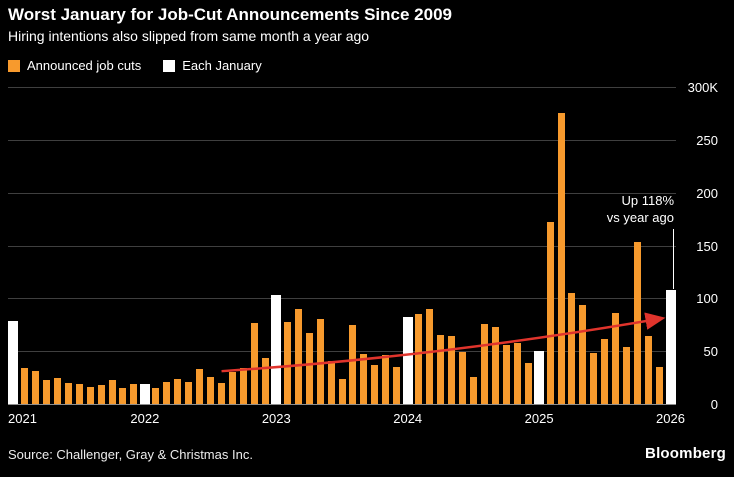 The image size is (734, 477). What do you see at coordinates (222, 65) in the screenshot?
I see `legend-label-each-january: Each January` at bounding box center [222, 65].